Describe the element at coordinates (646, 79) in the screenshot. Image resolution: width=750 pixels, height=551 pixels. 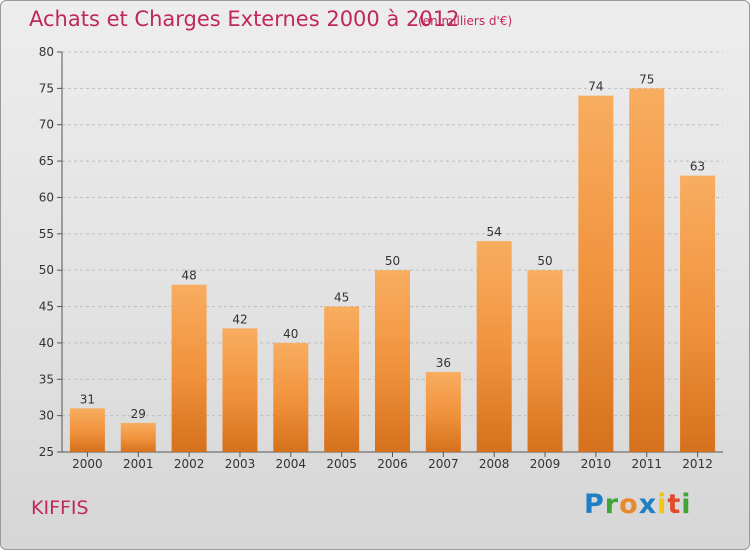
I see `data-label: 75` at that location.